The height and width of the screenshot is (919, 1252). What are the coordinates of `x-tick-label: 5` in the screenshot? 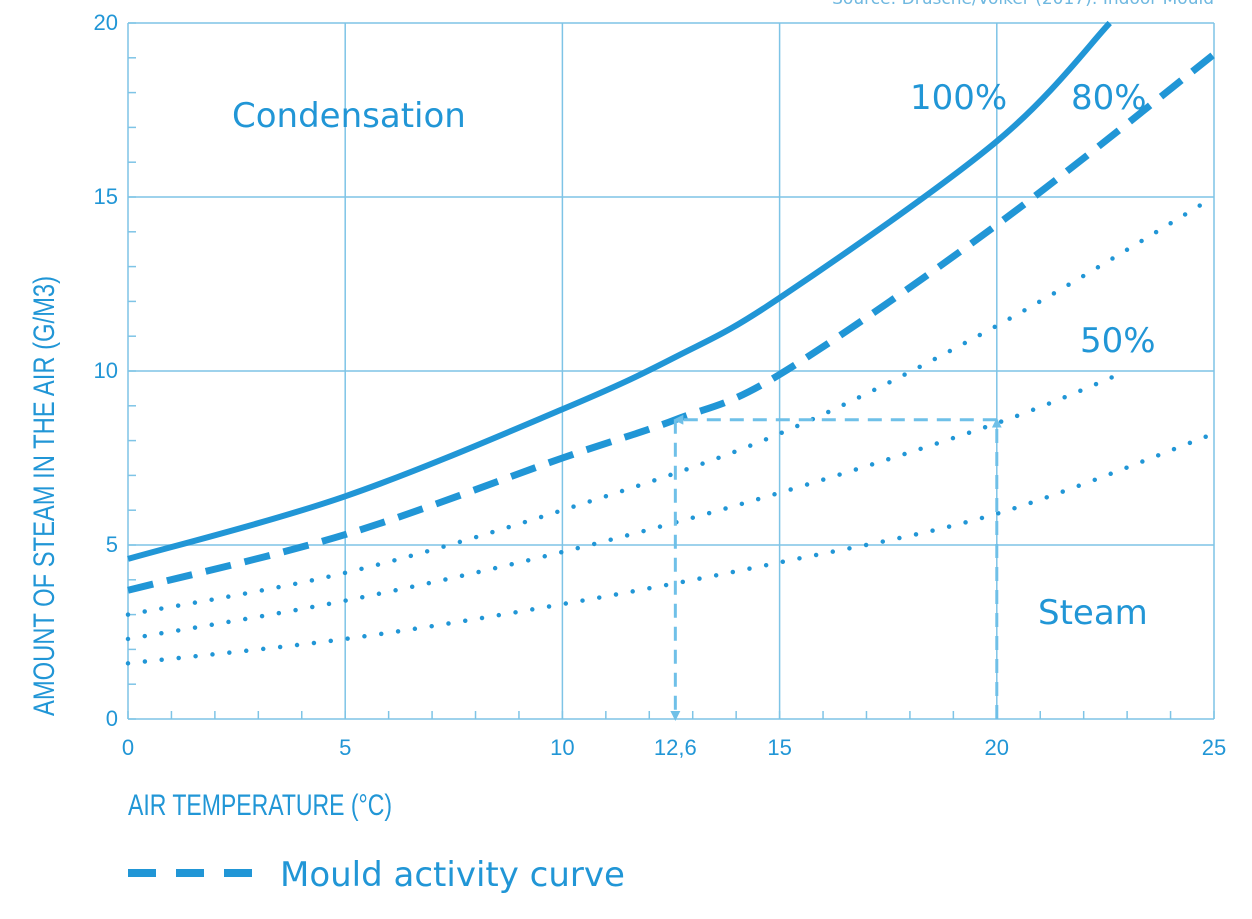 It's located at (345, 747).